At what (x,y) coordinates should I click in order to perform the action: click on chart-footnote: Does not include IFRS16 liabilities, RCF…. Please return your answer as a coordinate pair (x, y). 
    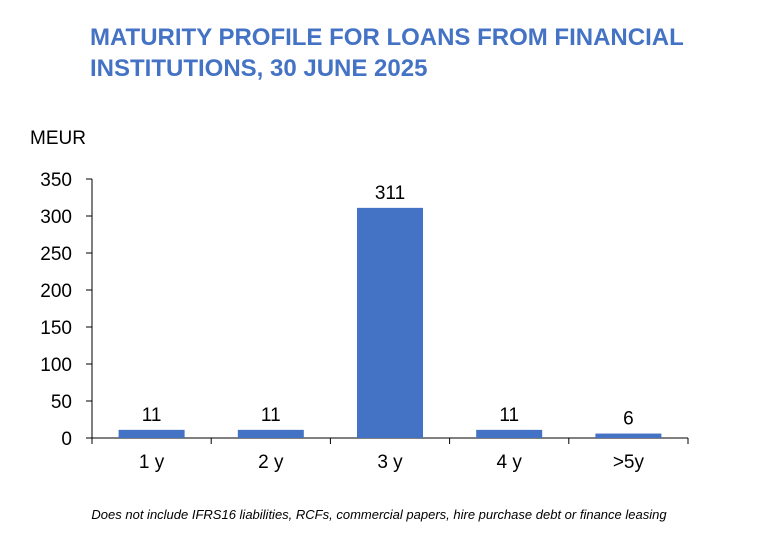
    Looking at the image, I should click on (379, 514).